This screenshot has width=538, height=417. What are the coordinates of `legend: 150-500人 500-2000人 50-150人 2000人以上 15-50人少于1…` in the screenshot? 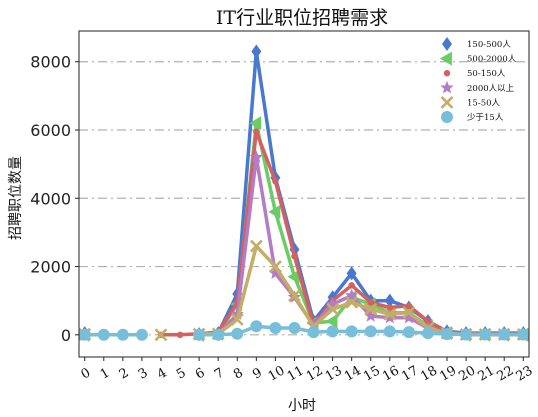 It's located at (478, 80).